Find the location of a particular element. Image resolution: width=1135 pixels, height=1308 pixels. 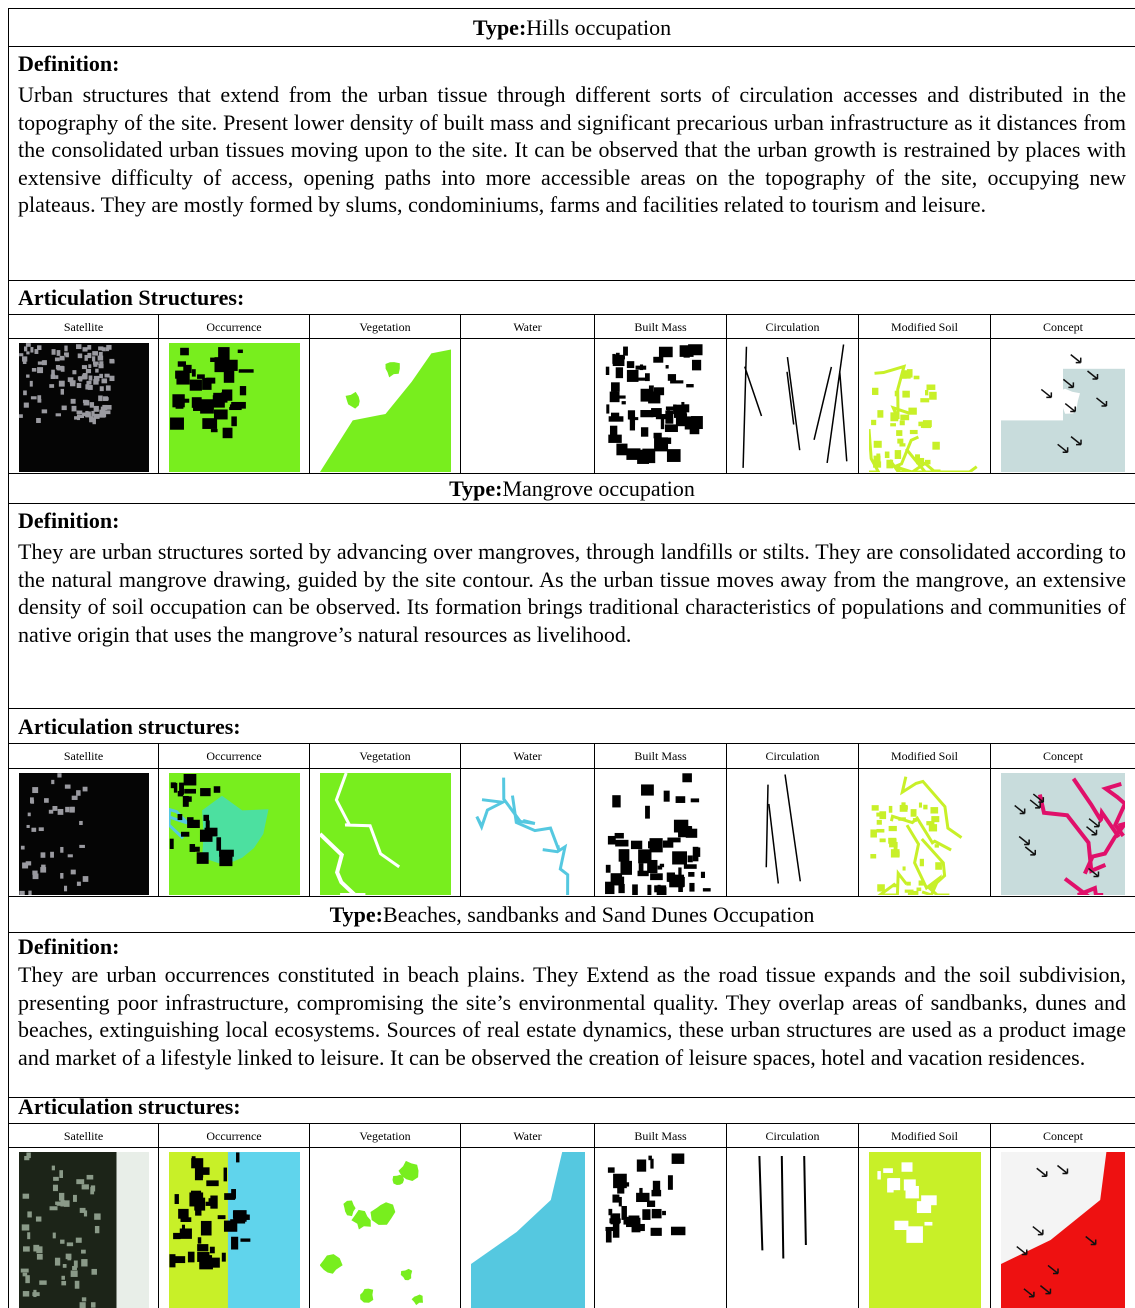

column-header: Satellite is located at coordinates (84, 1135).